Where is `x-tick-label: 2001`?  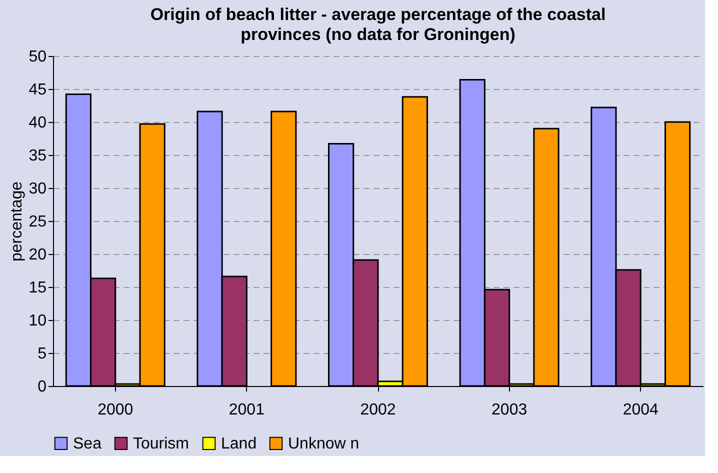
x-tick-label: 2001 is located at coordinates (246, 410).